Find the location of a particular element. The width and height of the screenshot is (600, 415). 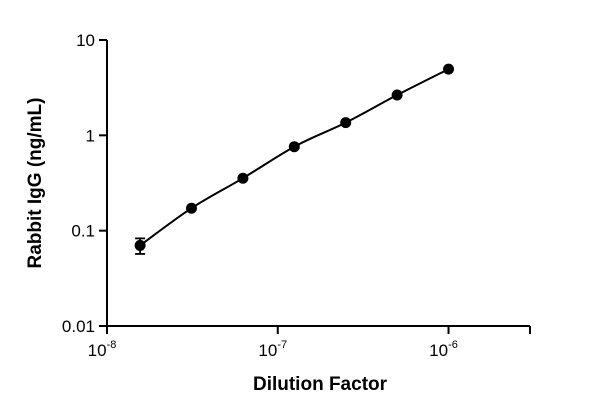

y-tick-label: 0.01 is located at coordinates (78, 326).